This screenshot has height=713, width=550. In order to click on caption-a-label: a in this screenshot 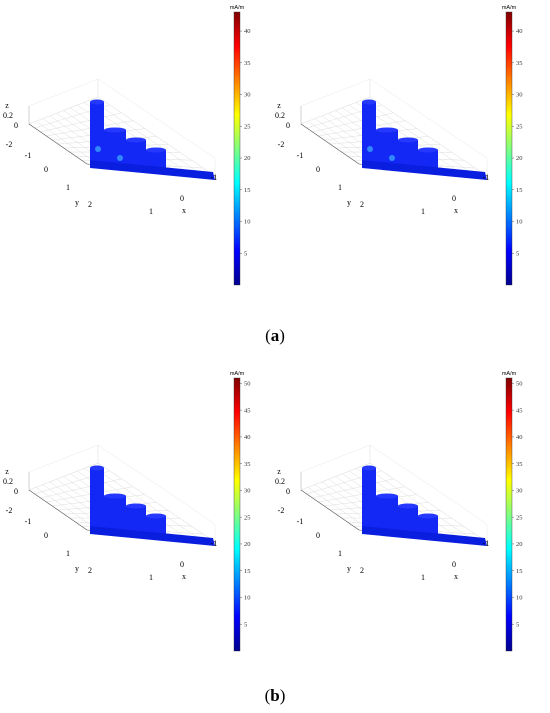, I will do `click(275, 335)`.